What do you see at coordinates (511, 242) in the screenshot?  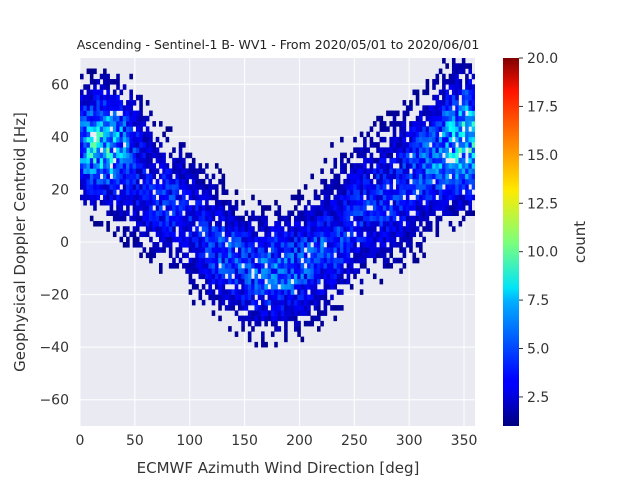 I see `colorbar` at bounding box center [511, 242].